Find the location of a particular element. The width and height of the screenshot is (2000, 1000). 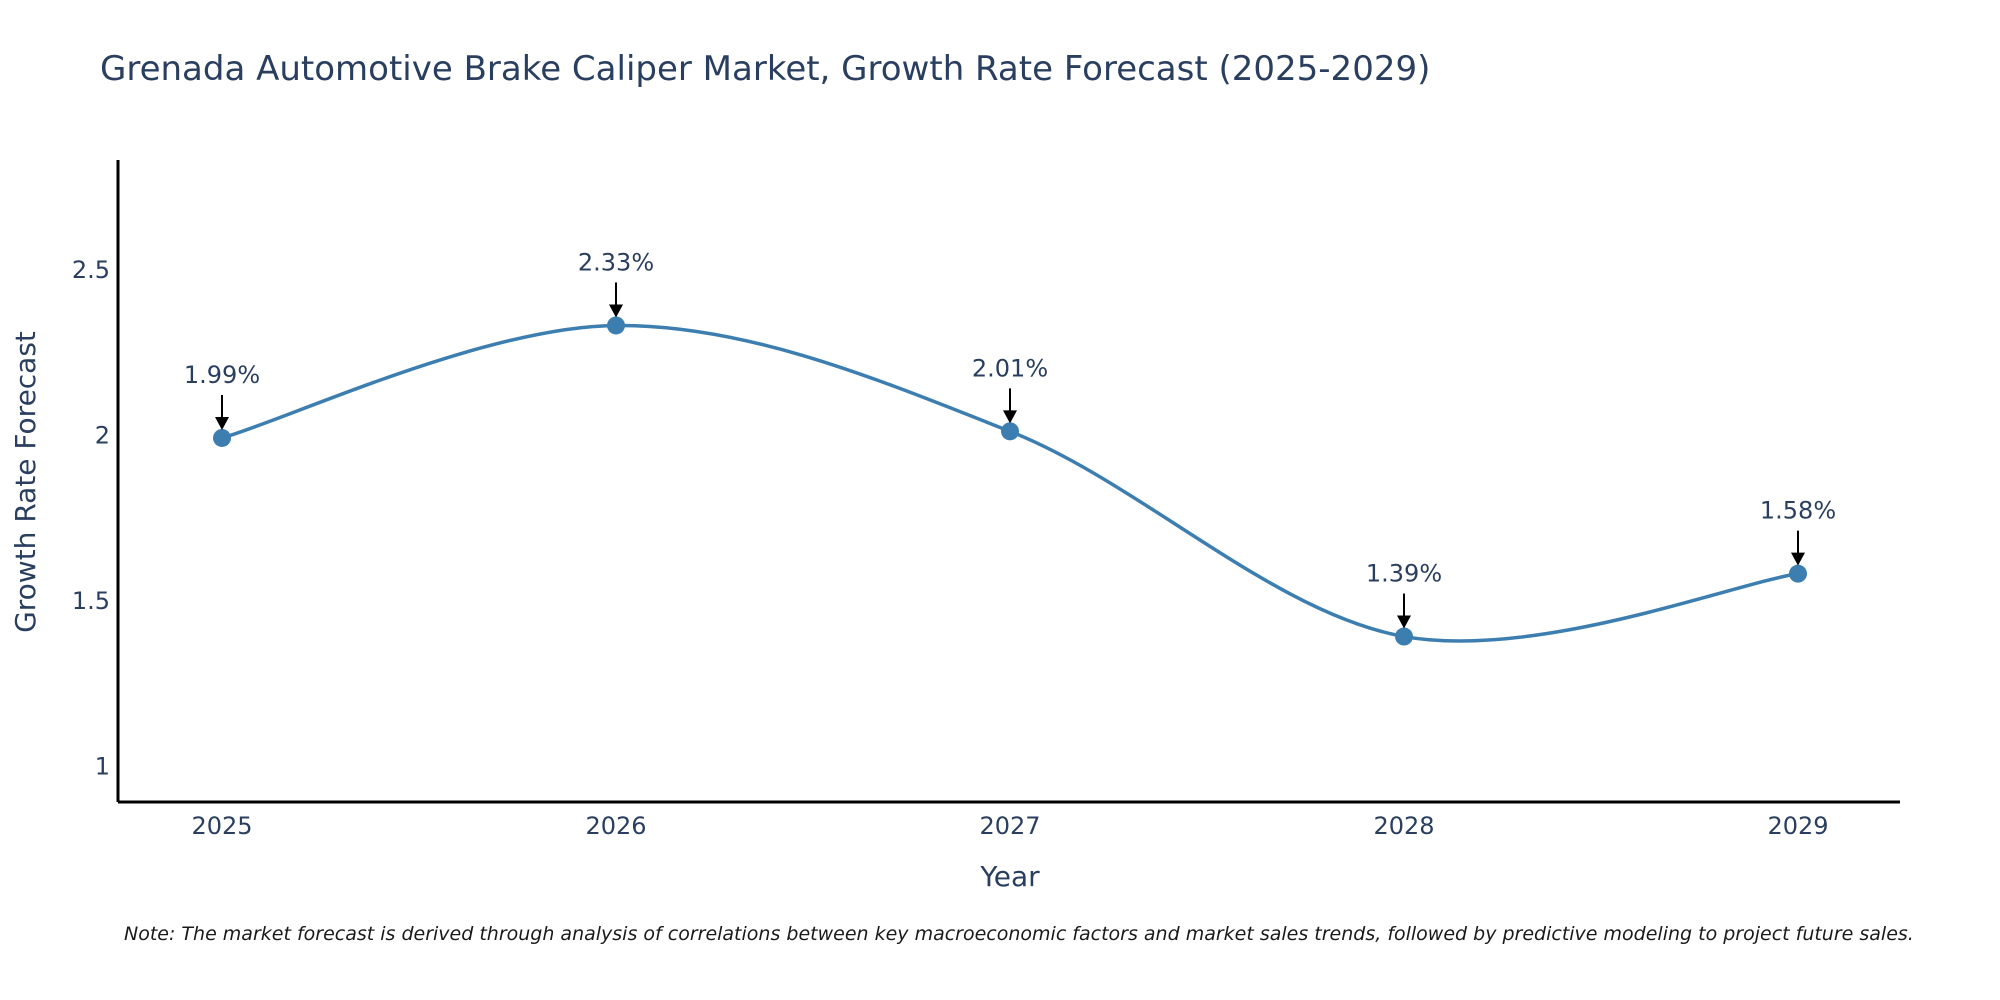

data-label: 1.39% is located at coordinates (1404, 574).